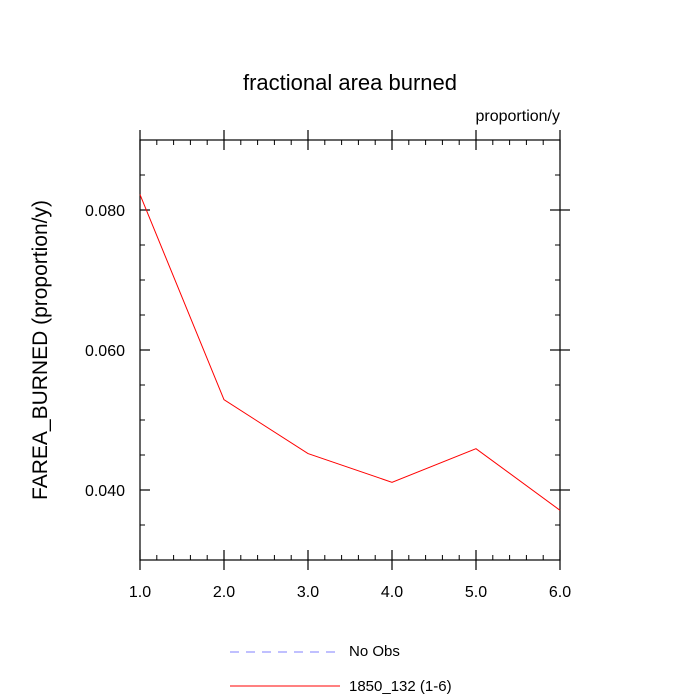 This screenshot has width=700, height=700. Describe the element at coordinates (224, 592) in the screenshot. I see `x-tick-label: 2.0` at that location.